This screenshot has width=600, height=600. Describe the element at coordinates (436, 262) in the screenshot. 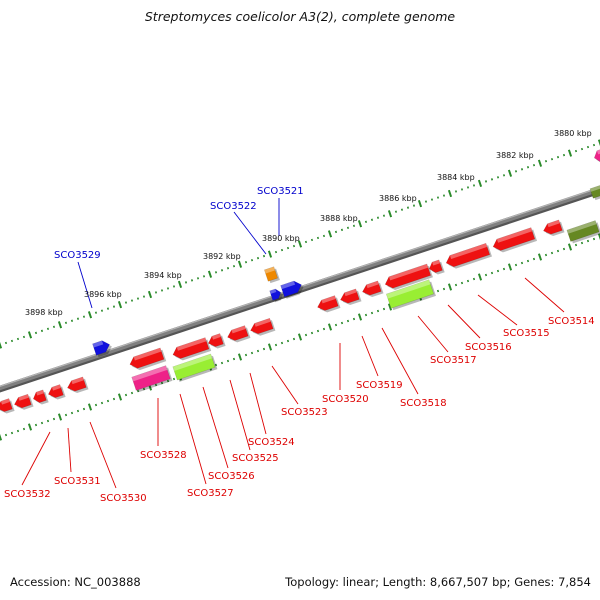

I see `reverse-gene-arrow-6-gloss` at that location.